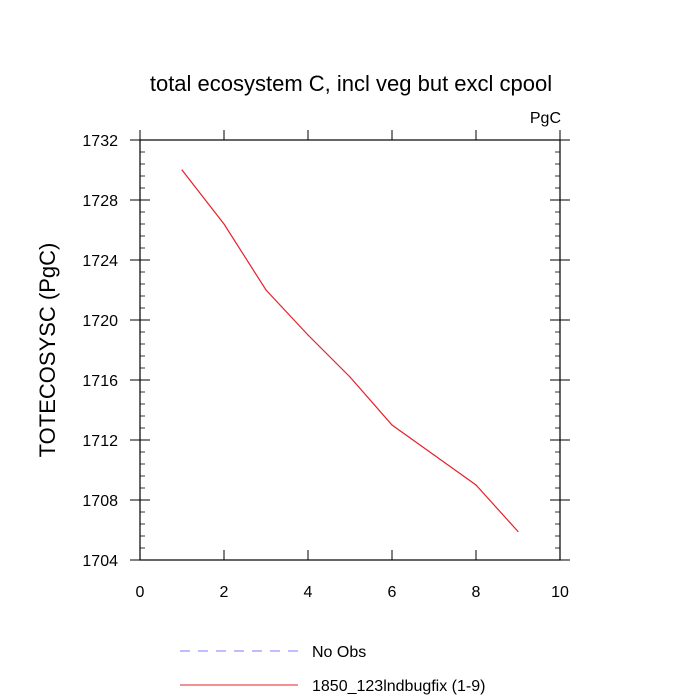 The height and width of the screenshot is (700, 700). What do you see at coordinates (560, 592) in the screenshot?
I see `x-tick-label: 10` at bounding box center [560, 592].